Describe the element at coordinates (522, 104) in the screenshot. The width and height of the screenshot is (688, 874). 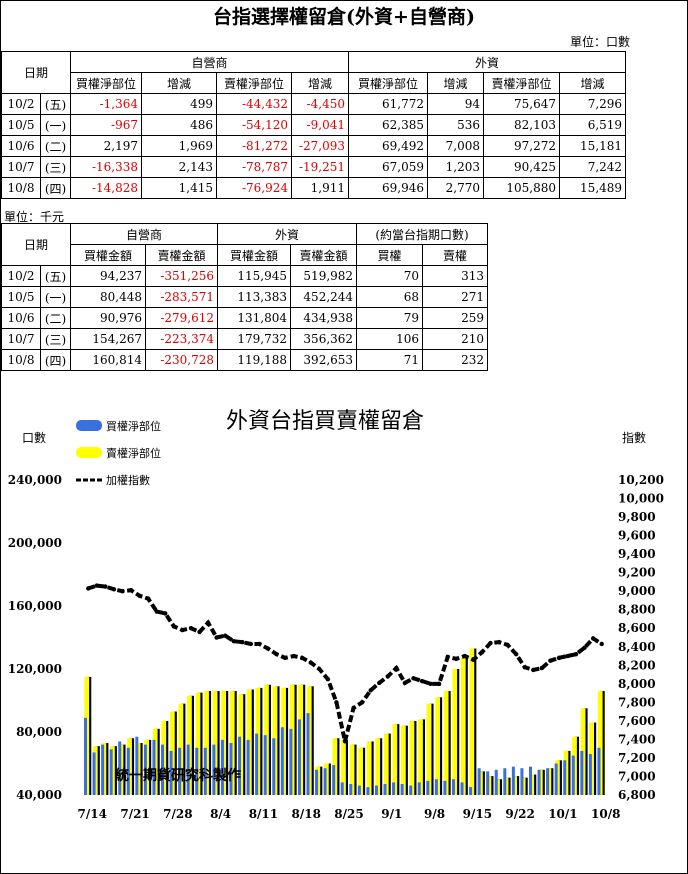
I see `table-cell: 75,647` at that location.